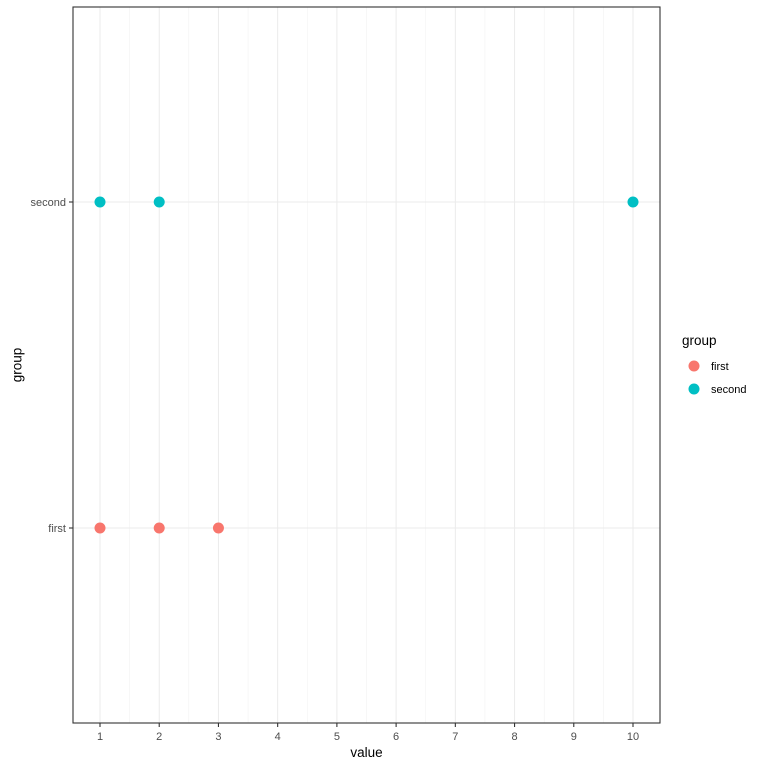 Image resolution: width=768 pixels, height=768 pixels. What do you see at coordinates (699, 340) in the screenshot?
I see `legend-title: group` at bounding box center [699, 340].